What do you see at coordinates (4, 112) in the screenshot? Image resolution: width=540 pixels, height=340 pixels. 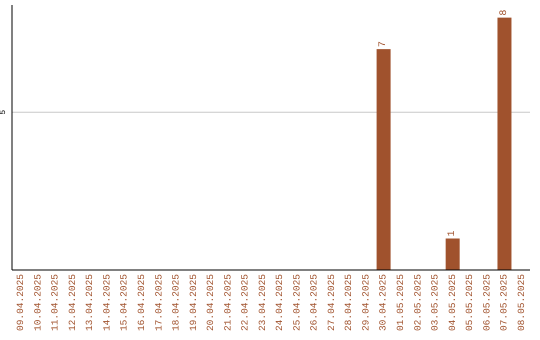 I see `y-tick-label: 5` at bounding box center [4, 112].